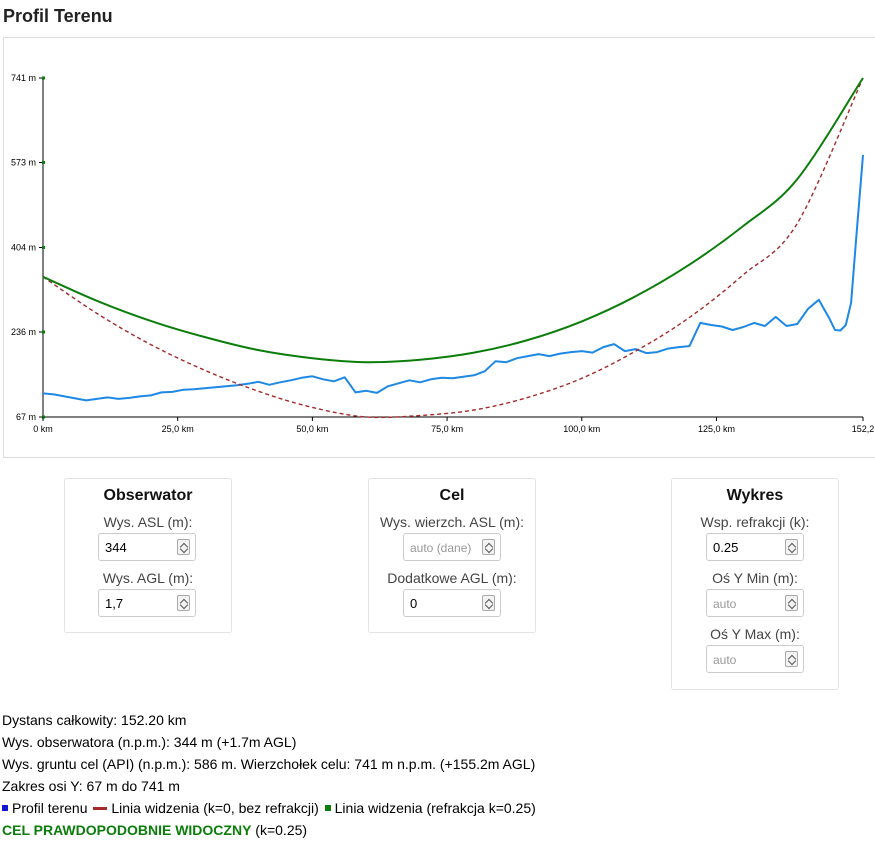 The image size is (875, 842). Describe the element at coordinates (100, 808) in the screenshot. I see `legend-los-k0-swatch` at that location.